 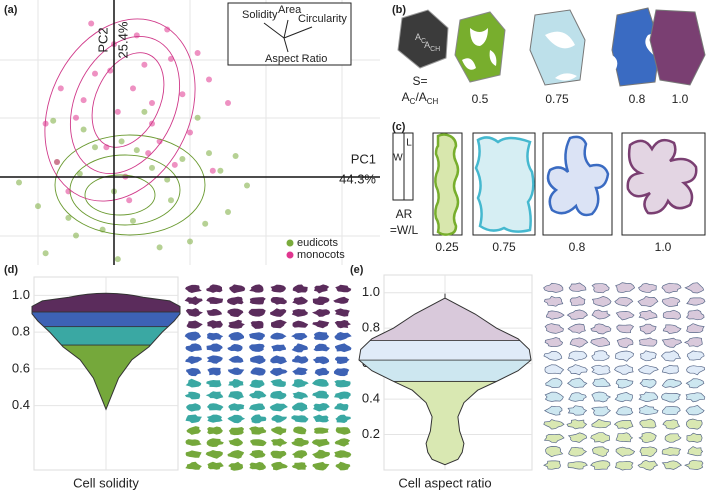 I want to click on hull, so click(x=423, y=39).